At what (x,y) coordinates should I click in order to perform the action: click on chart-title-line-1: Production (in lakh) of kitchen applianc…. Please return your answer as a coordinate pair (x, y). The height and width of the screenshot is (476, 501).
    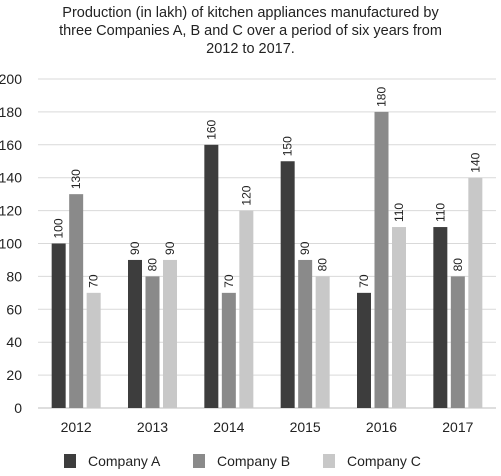
    Looking at the image, I should click on (250, 13).